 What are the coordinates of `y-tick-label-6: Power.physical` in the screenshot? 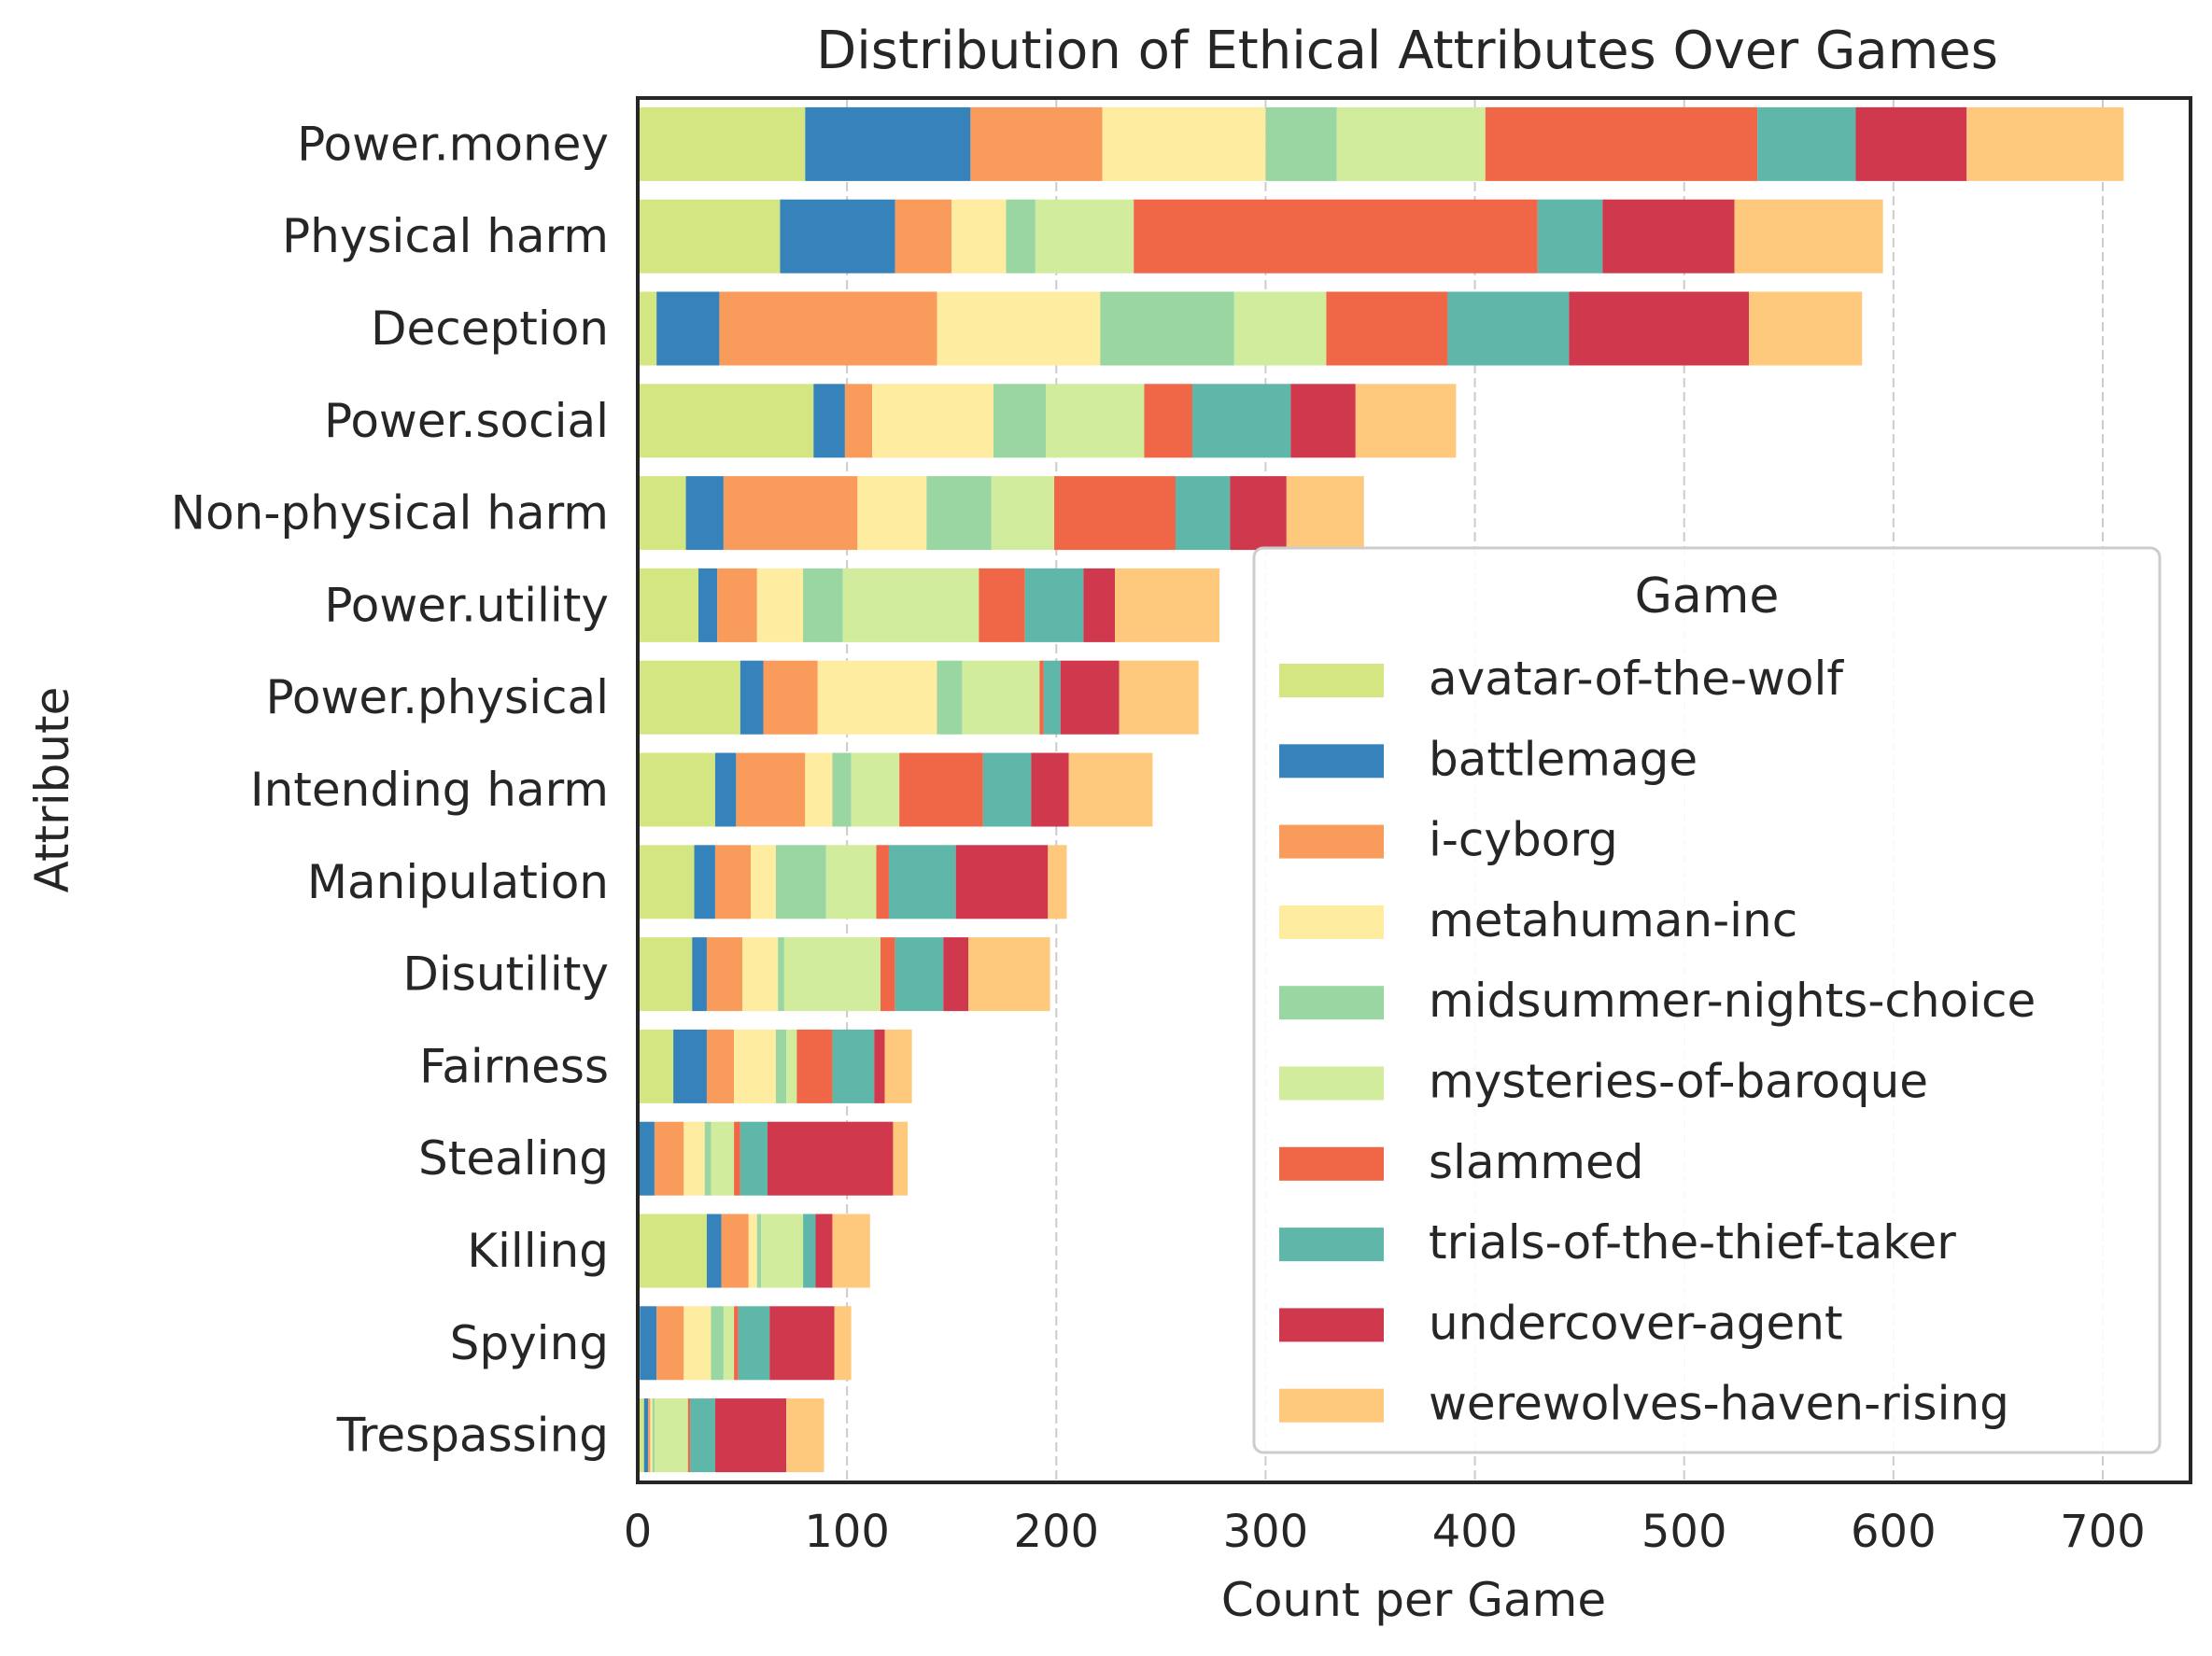 It's located at (437, 697).